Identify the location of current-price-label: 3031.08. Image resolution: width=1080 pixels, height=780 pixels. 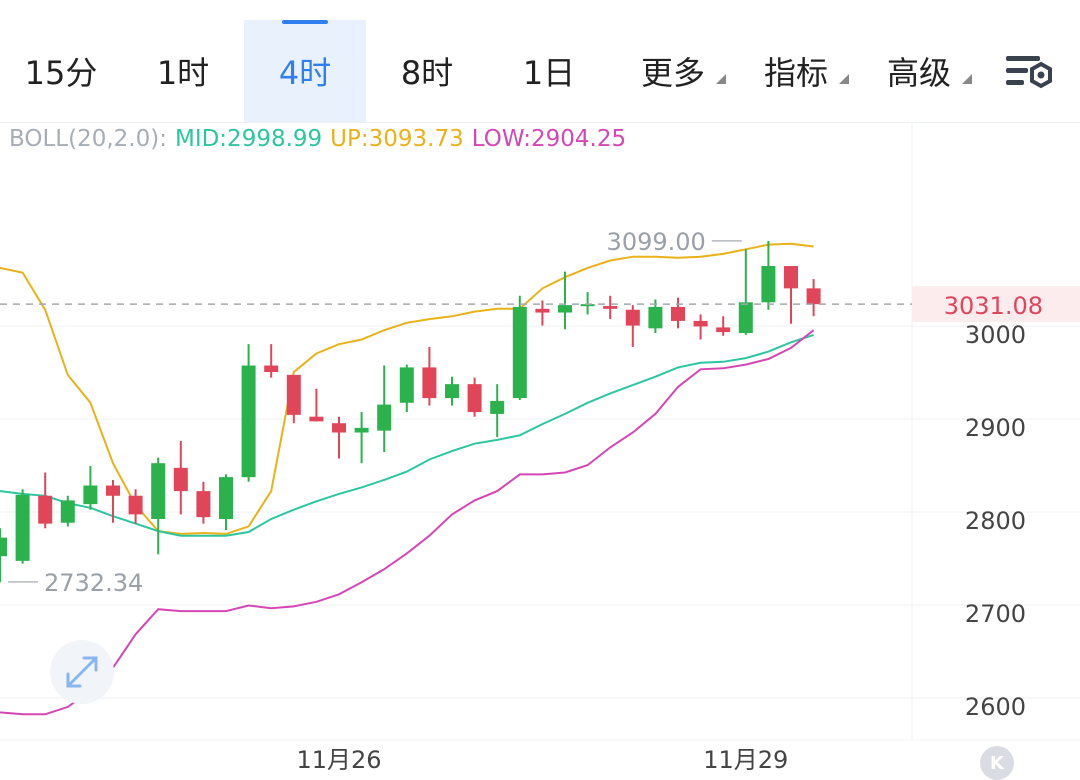
(993, 306).